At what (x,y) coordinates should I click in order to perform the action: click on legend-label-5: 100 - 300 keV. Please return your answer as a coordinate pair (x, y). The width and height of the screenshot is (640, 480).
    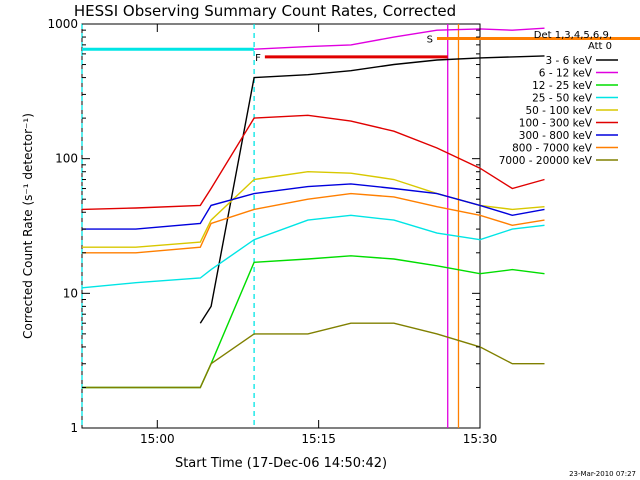
    Looking at the image, I should click on (556, 124).